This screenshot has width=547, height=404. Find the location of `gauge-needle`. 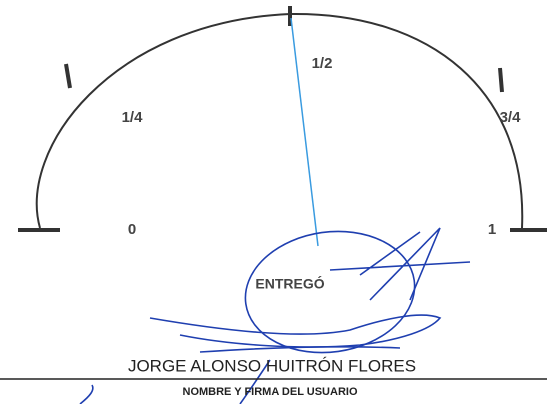

gauge-needle is located at coordinates (304, 132).